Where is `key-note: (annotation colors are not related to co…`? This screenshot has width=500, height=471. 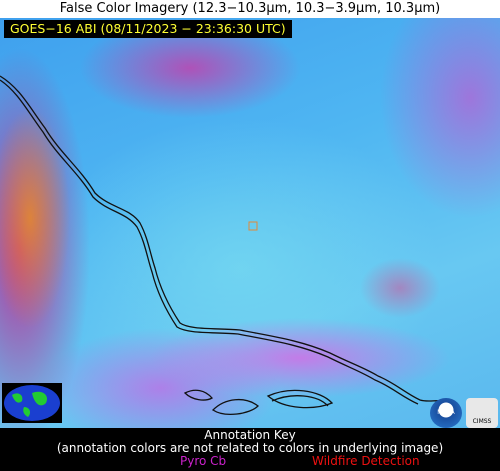
key-note: (annotation colors are not related to co… is located at coordinates (250, 448).